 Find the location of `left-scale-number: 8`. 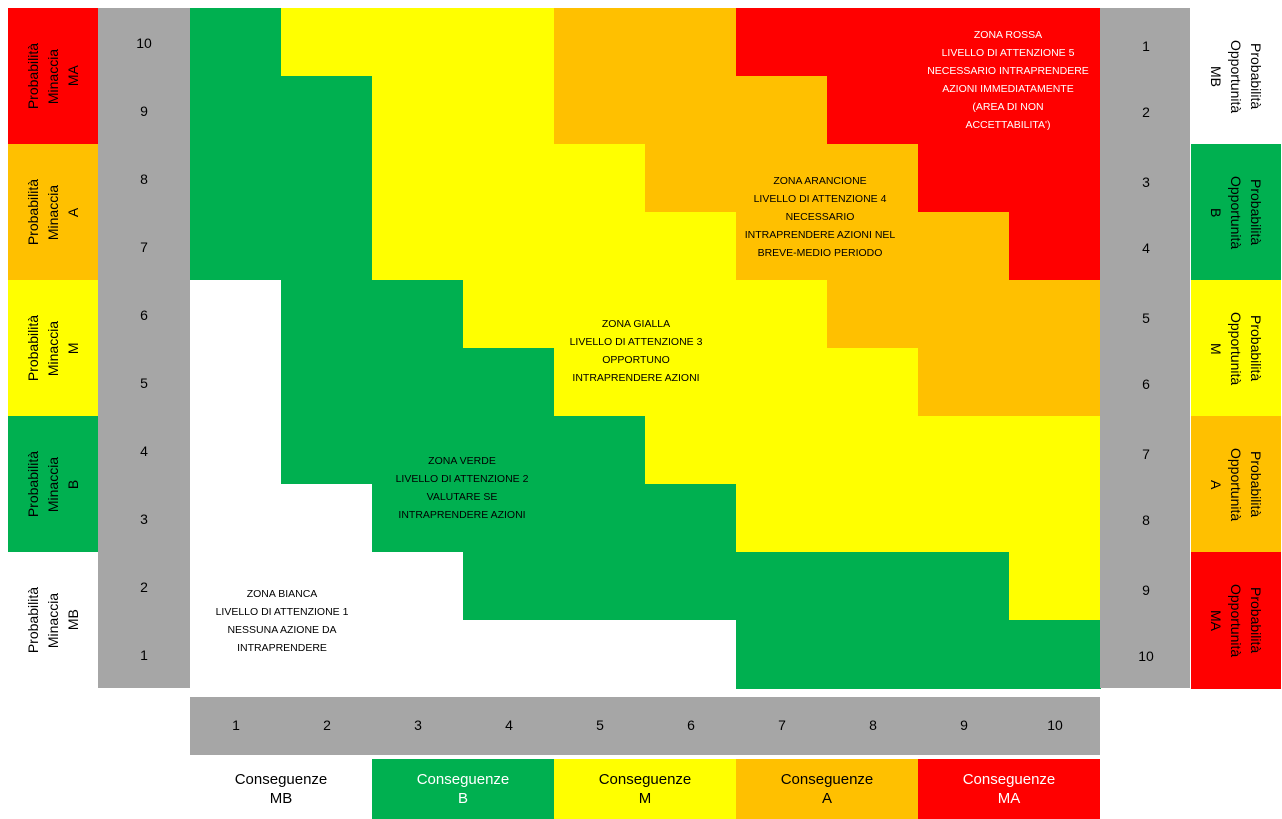

left-scale-number: 8 is located at coordinates (144, 179).